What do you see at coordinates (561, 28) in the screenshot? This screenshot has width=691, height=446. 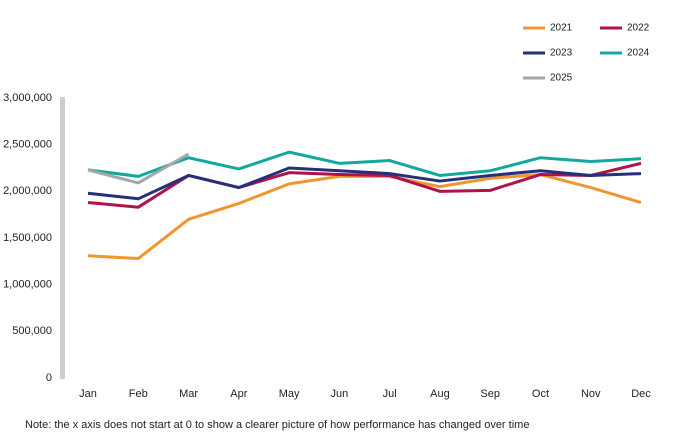 I see `legend-label: 2021` at bounding box center [561, 28].